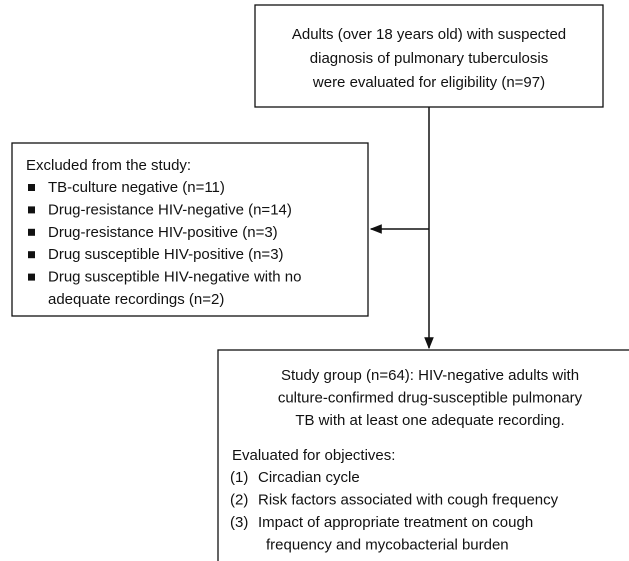 This screenshot has width=629, height=561. I want to click on objective-number: (2), so click(239, 499).